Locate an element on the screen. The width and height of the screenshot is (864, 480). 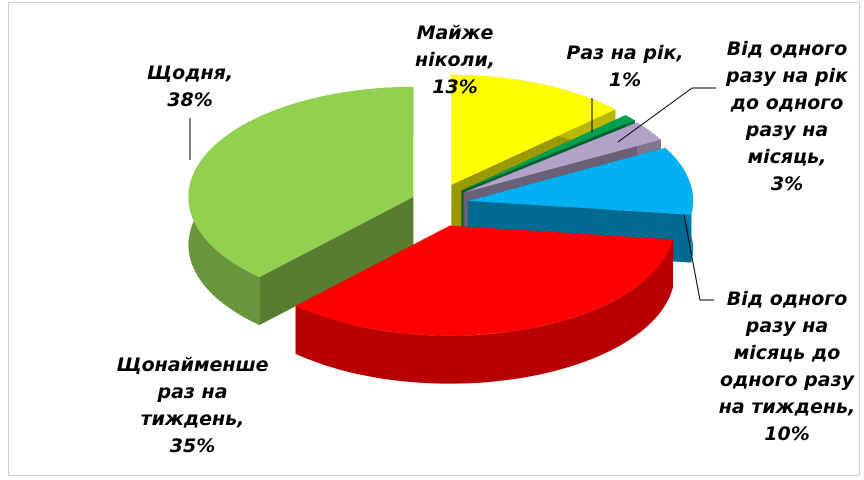
slice-side is located at coordinates (484, 311).